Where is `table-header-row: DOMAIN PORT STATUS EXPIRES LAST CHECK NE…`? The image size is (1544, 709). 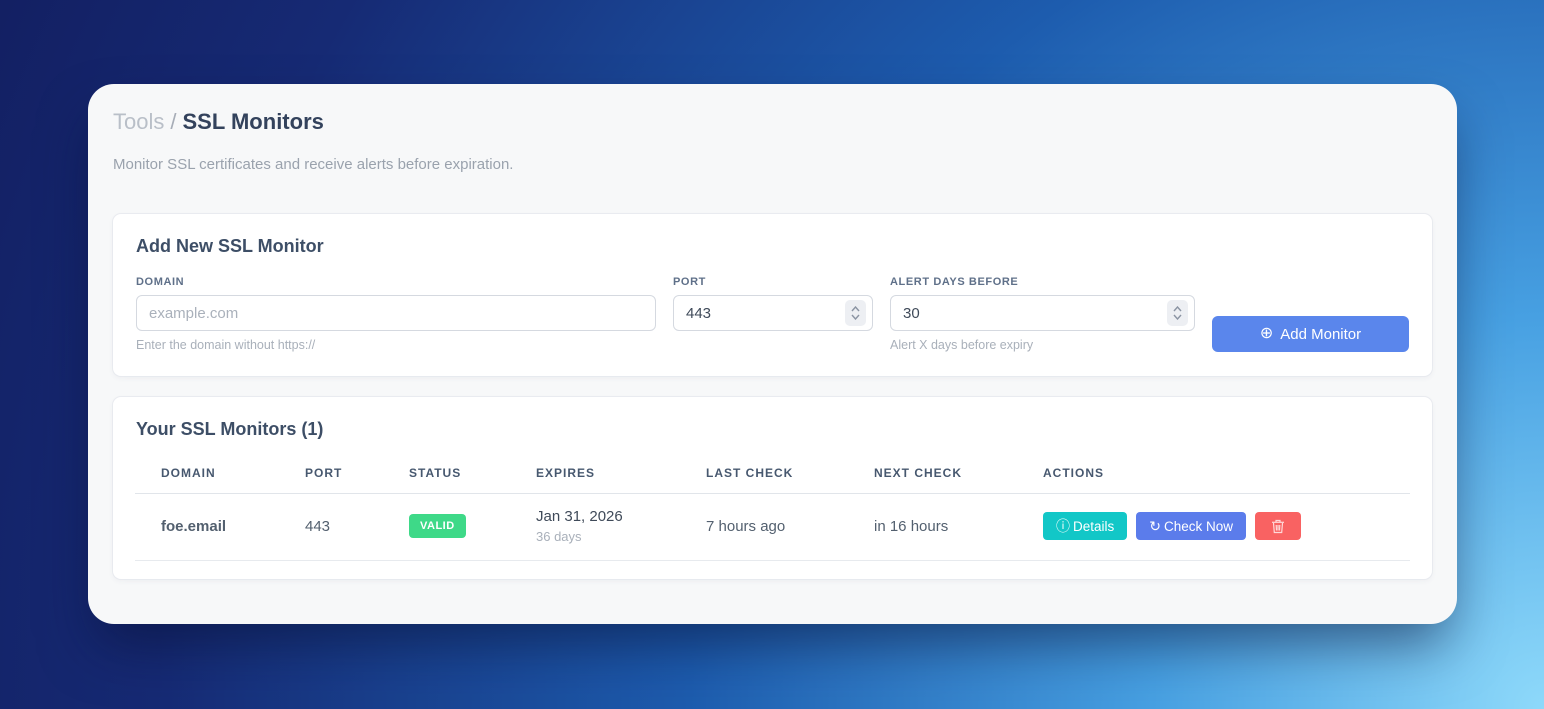
table-header-row: DOMAIN PORT STATUS EXPIRES LAST CHECK NE… is located at coordinates (772, 480).